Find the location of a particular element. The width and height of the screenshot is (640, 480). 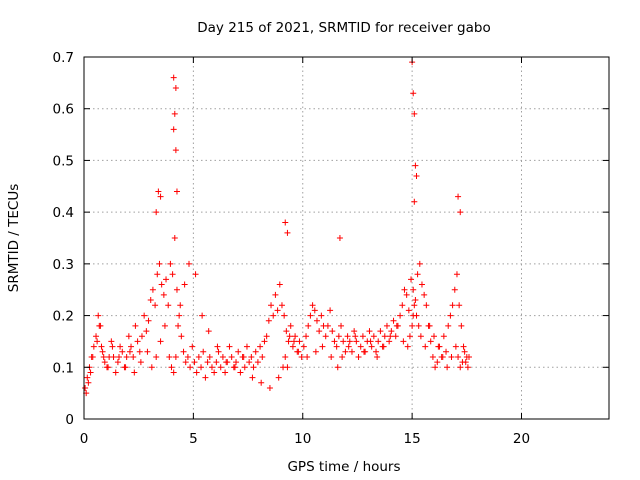

y-tick-label: 0 is located at coordinates (69, 420).